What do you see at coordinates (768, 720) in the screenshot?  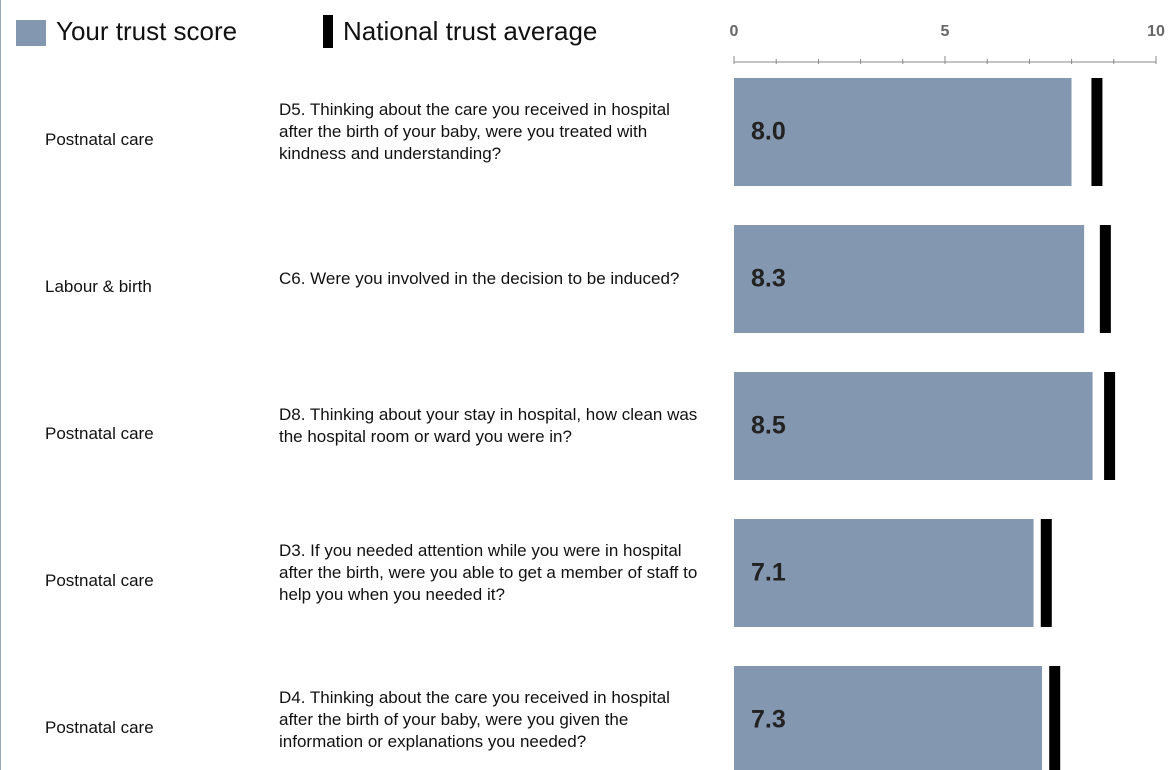 I see `value-label: 7.3` at bounding box center [768, 720].